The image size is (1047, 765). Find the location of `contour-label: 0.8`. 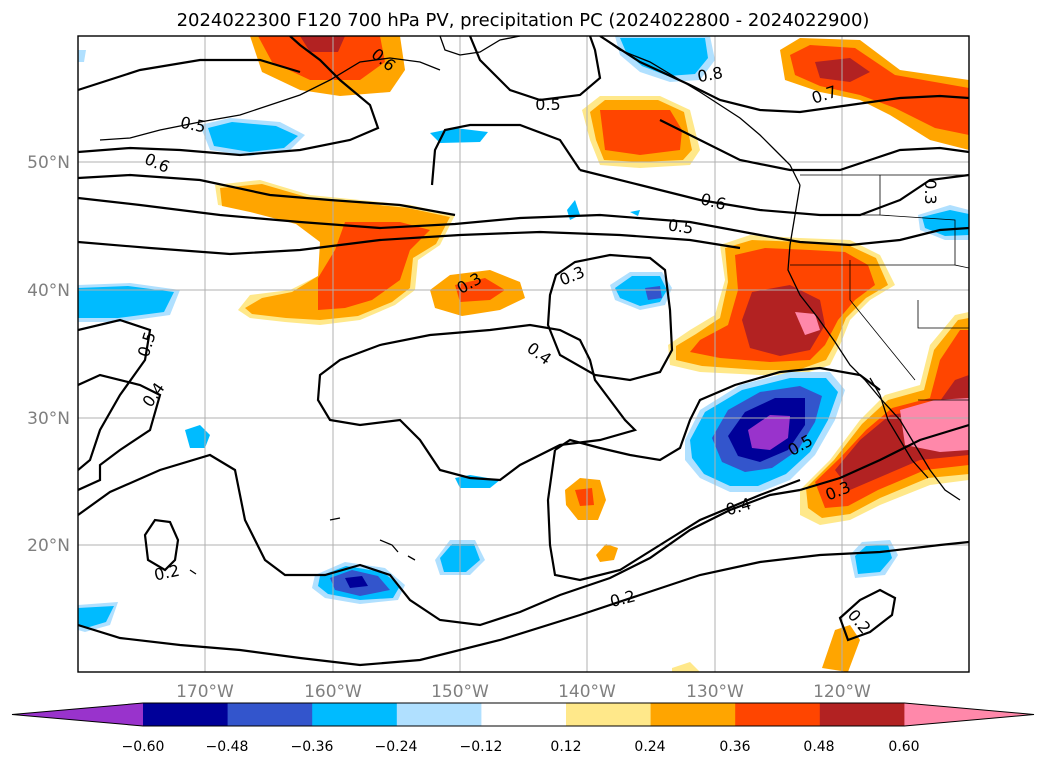

contour-label: 0.8 is located at coordinates (710, 74).